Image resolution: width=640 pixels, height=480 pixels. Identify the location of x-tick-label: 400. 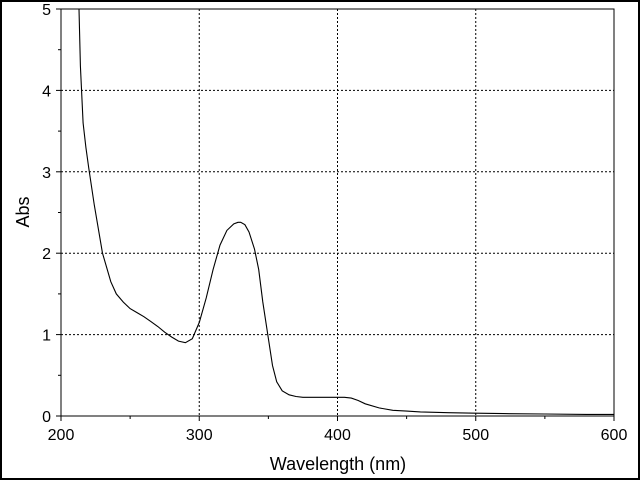
(337, 435).